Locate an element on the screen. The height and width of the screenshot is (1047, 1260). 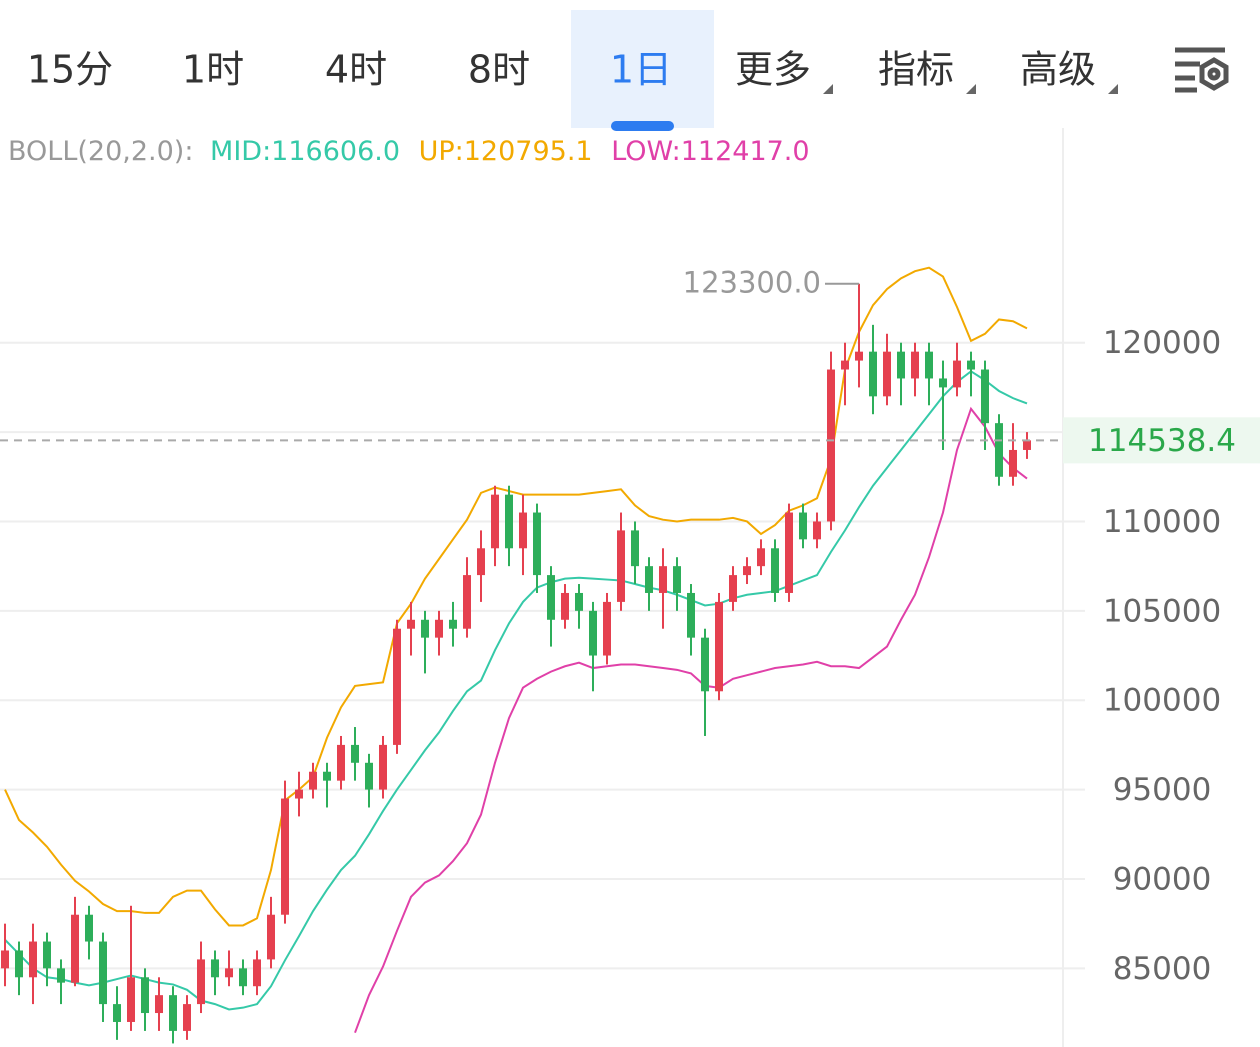
legend-mid: MID:116606.0 is located at coordinates (305, 151).